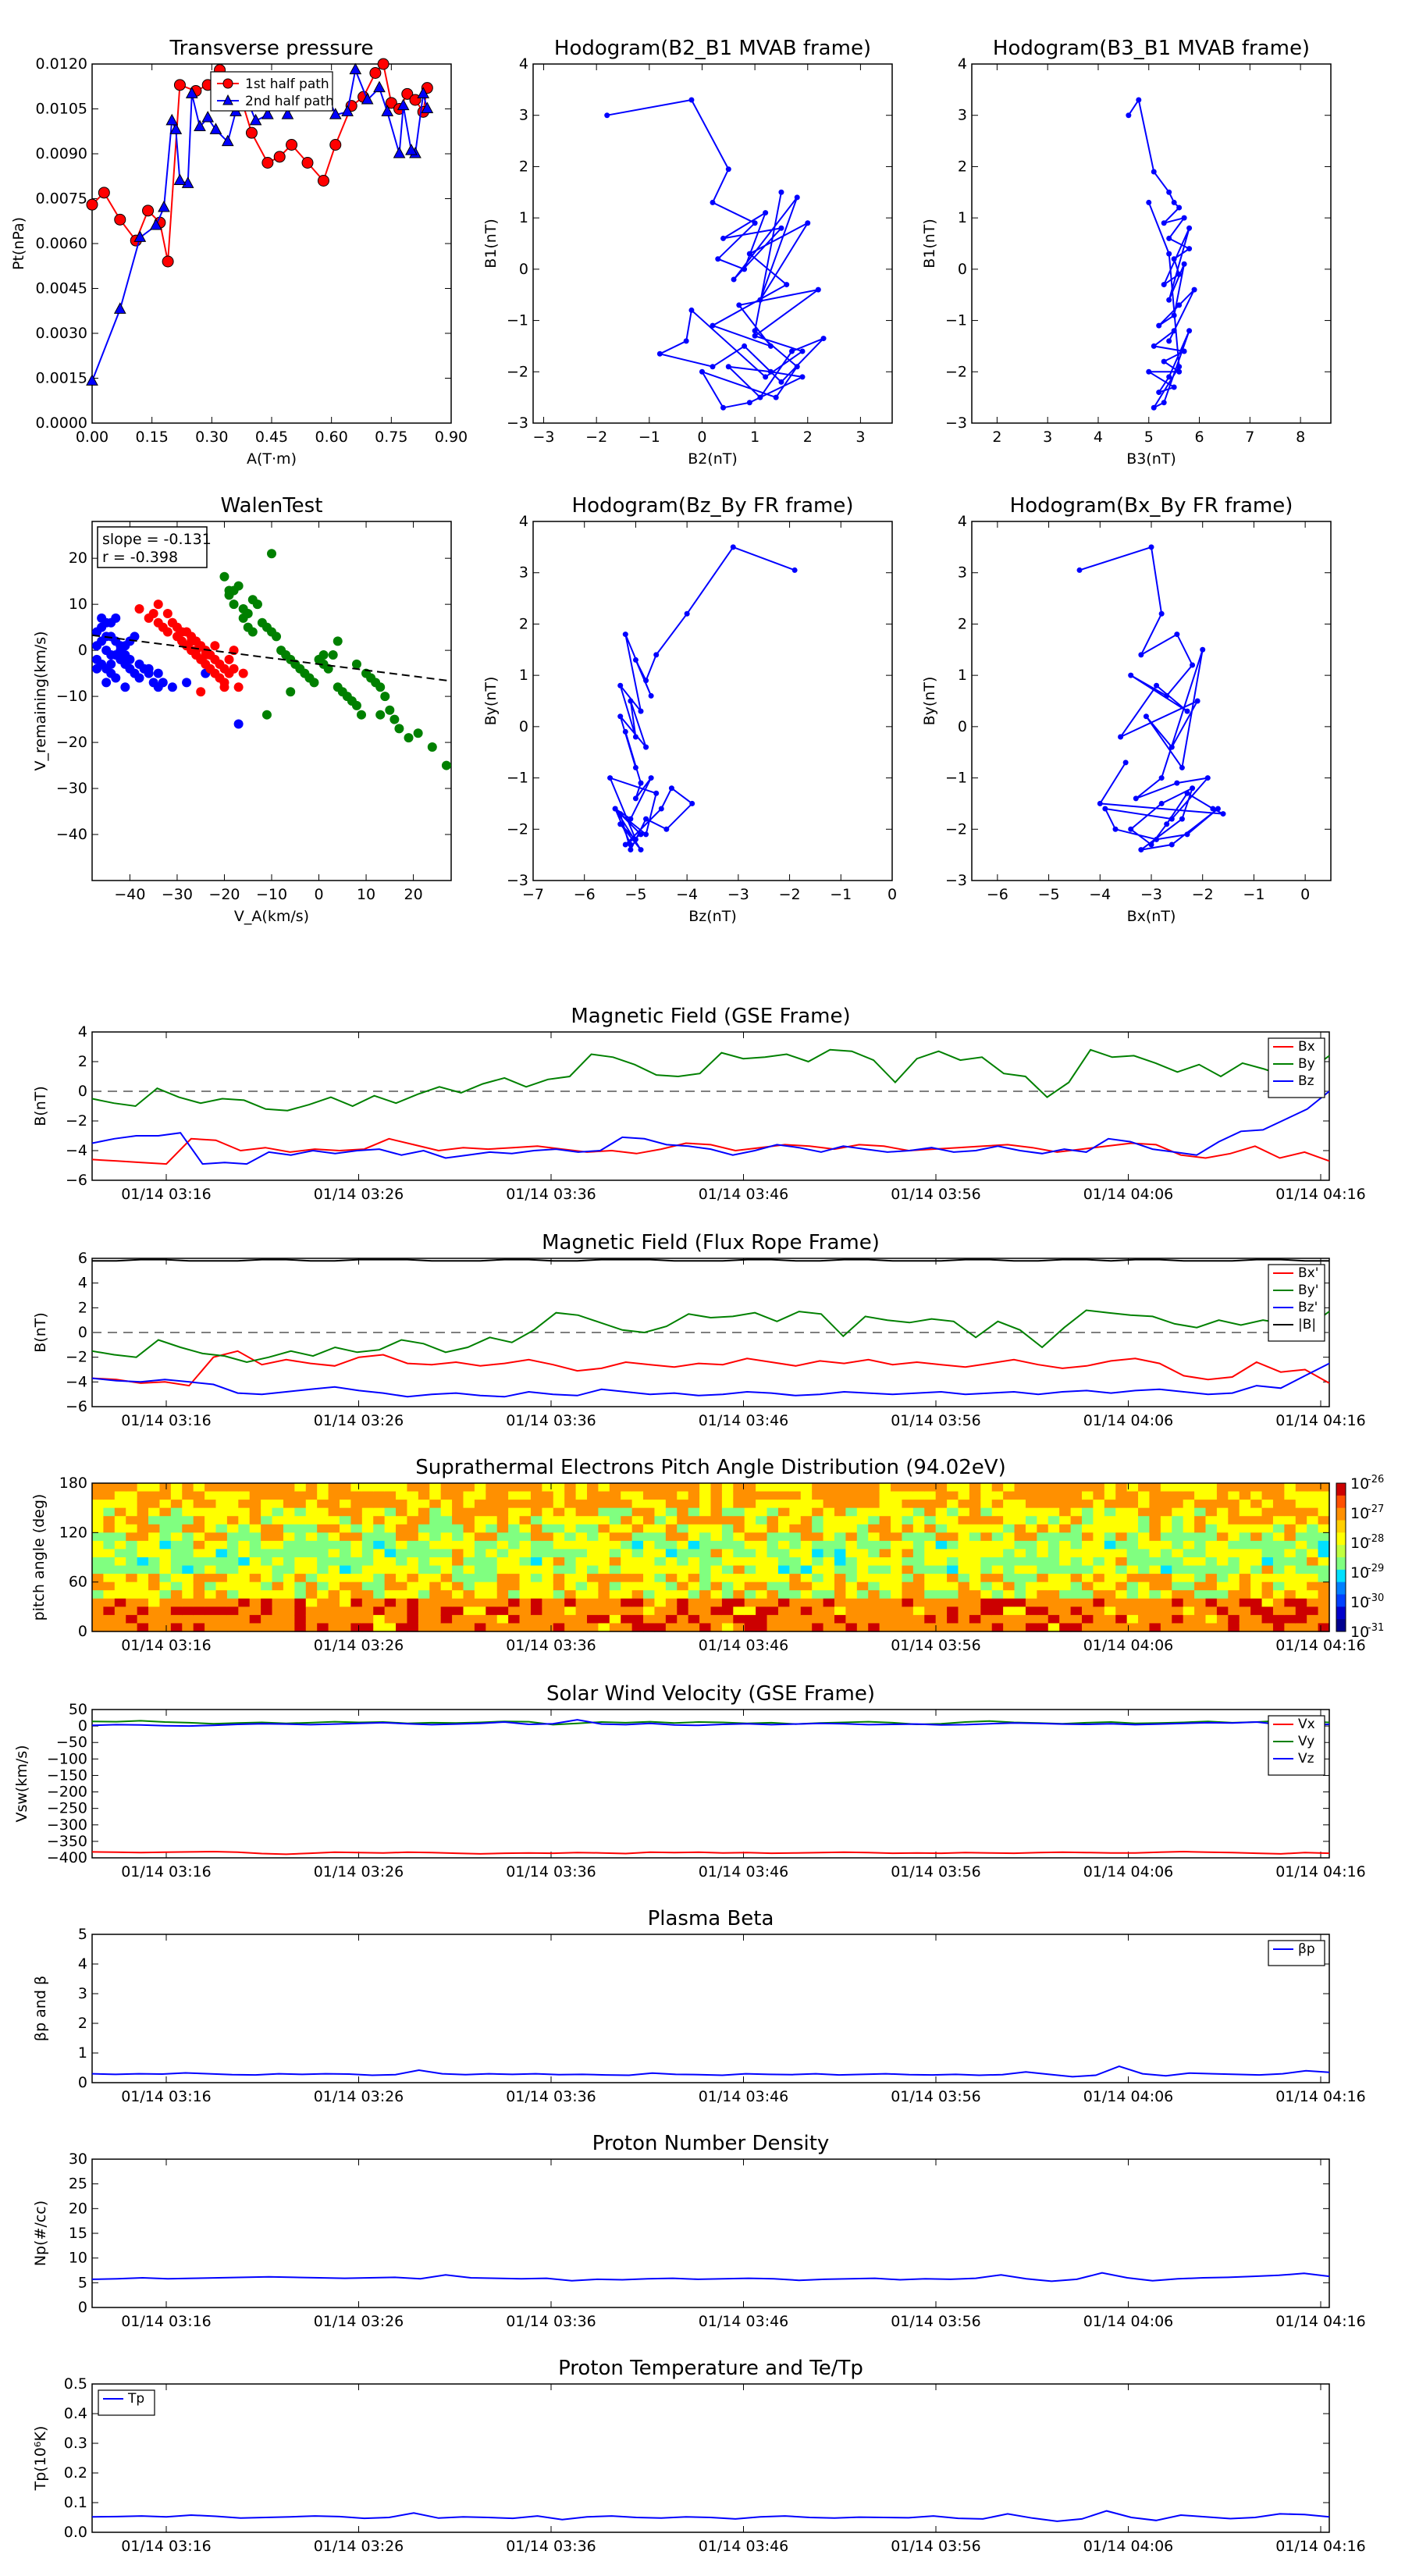 This screenshot has width=1405, height=2576. Describe the element at coordinates (711, 1242) in the screenshot. I see `chart-title: Magnetic Field (Flux Rope Frame)` at that location.